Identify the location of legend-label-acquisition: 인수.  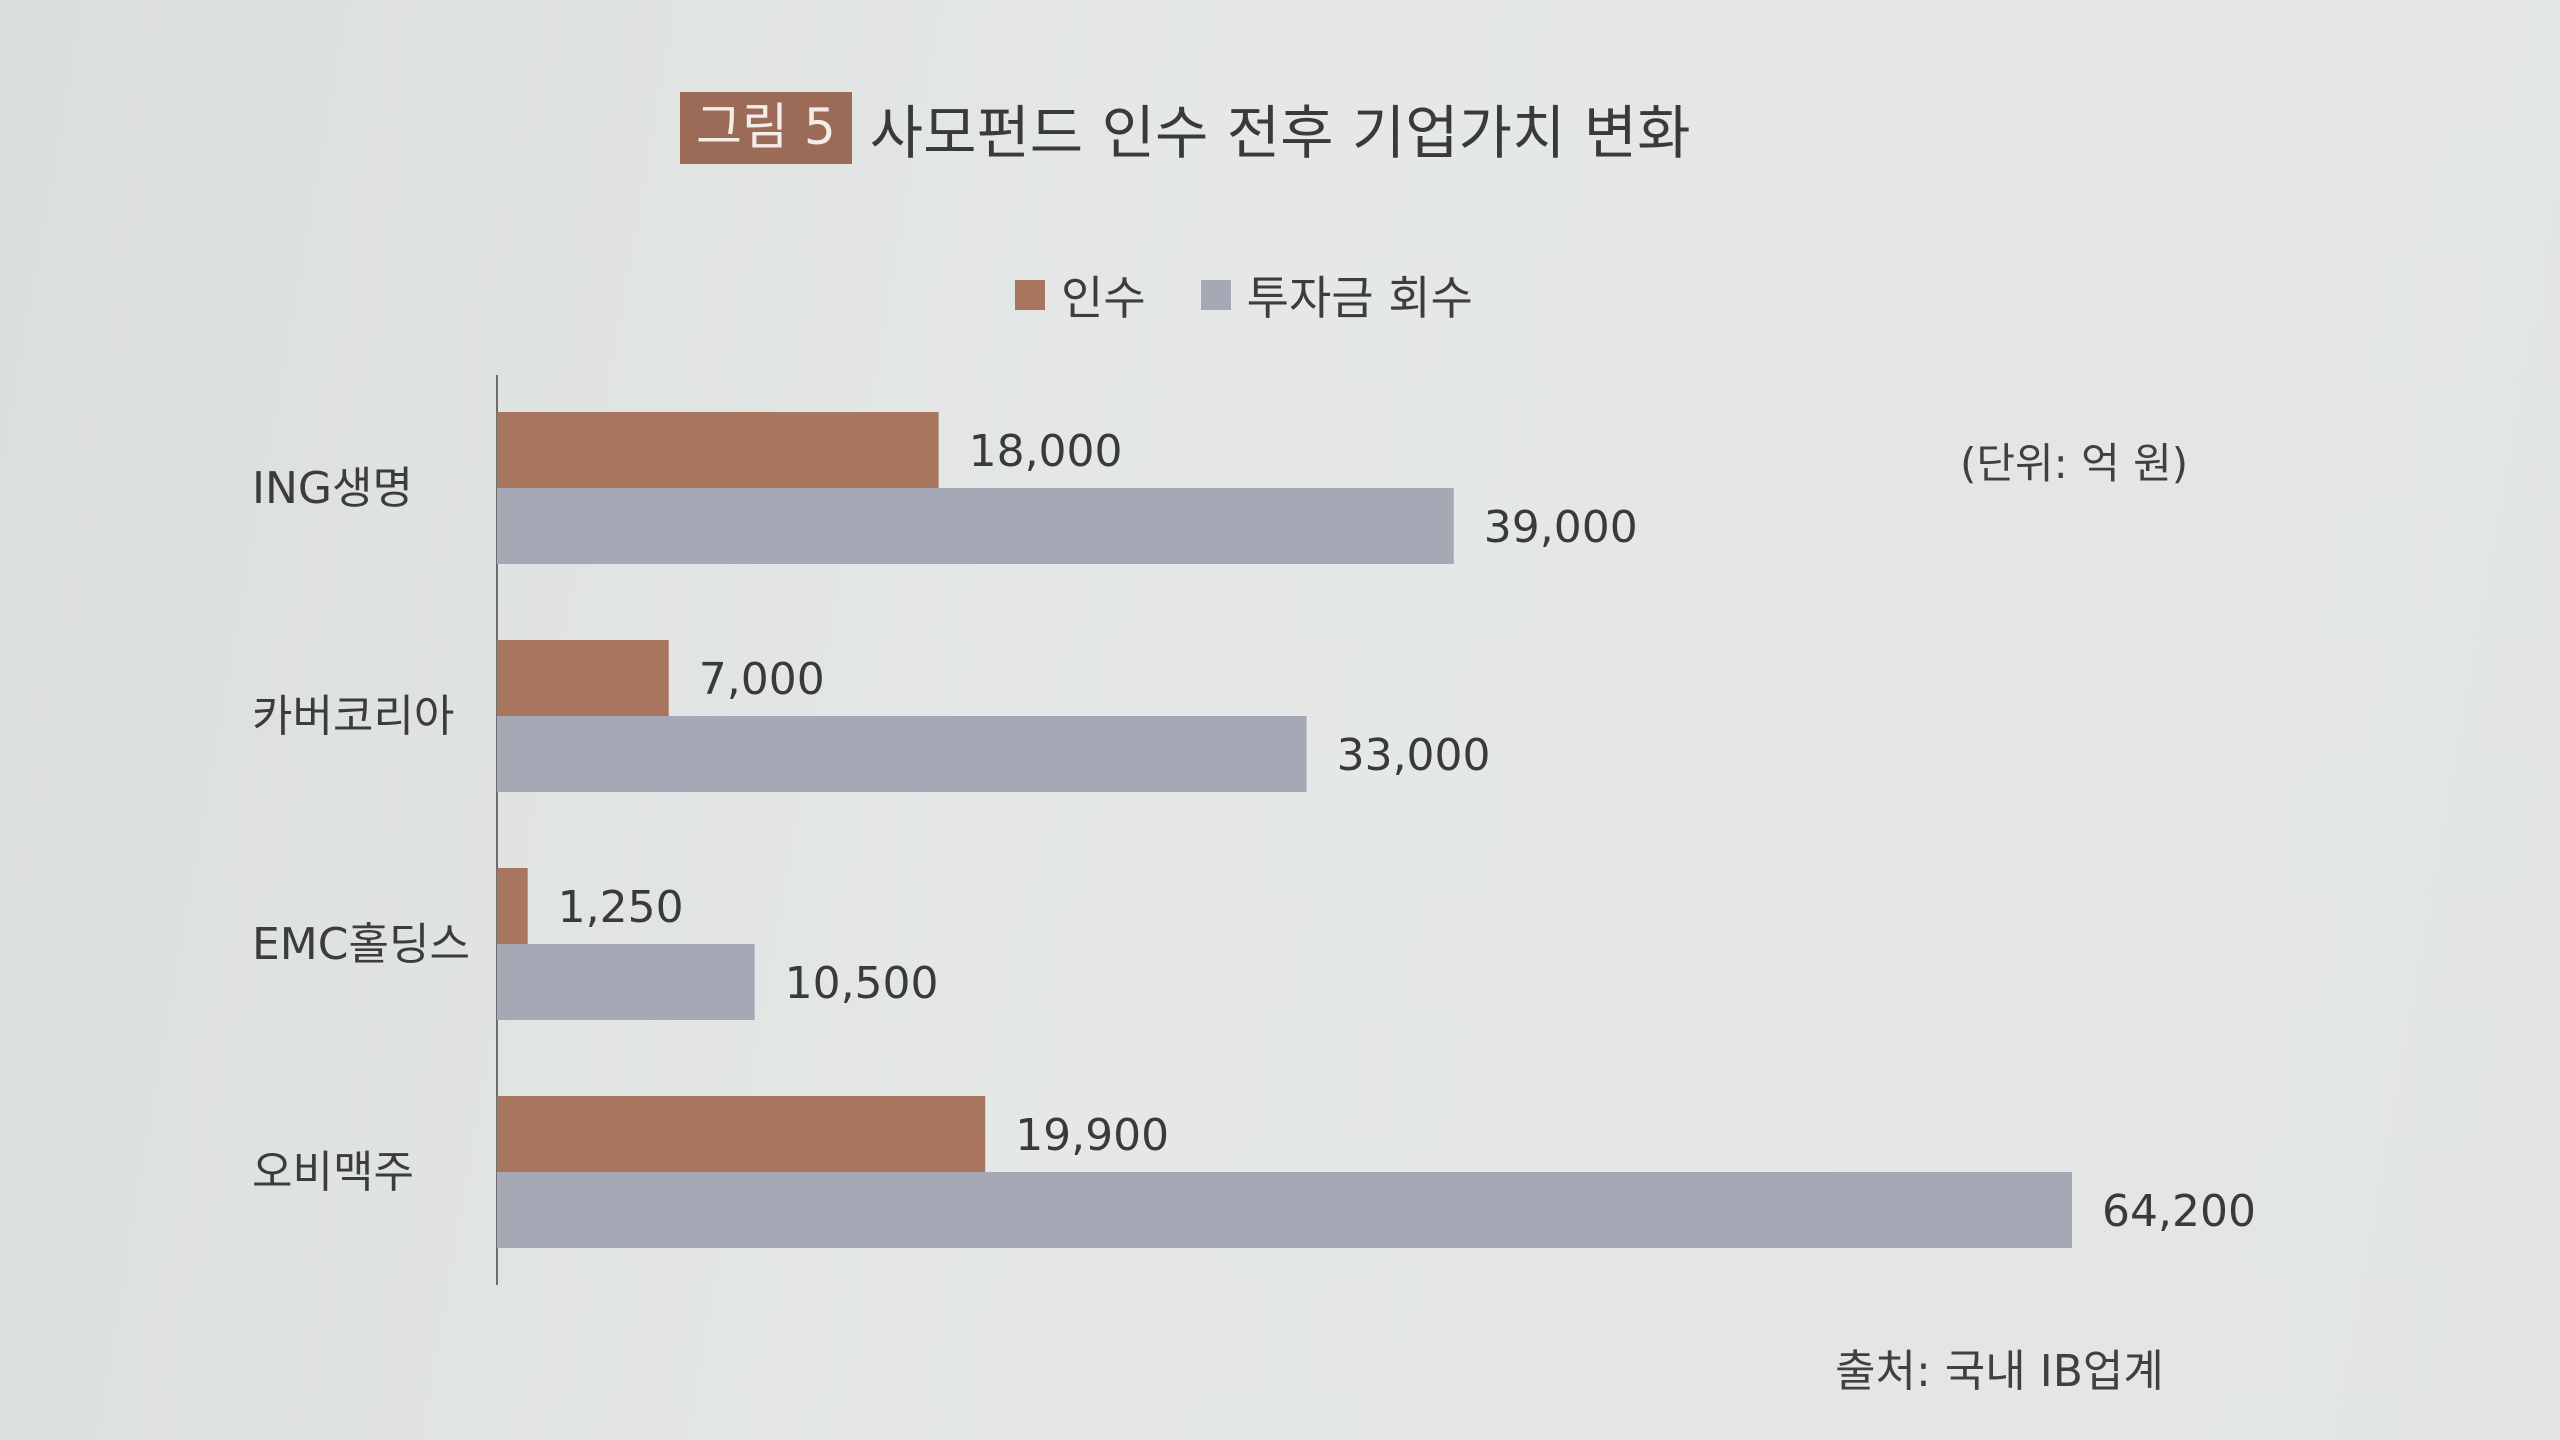
(1103, 298).